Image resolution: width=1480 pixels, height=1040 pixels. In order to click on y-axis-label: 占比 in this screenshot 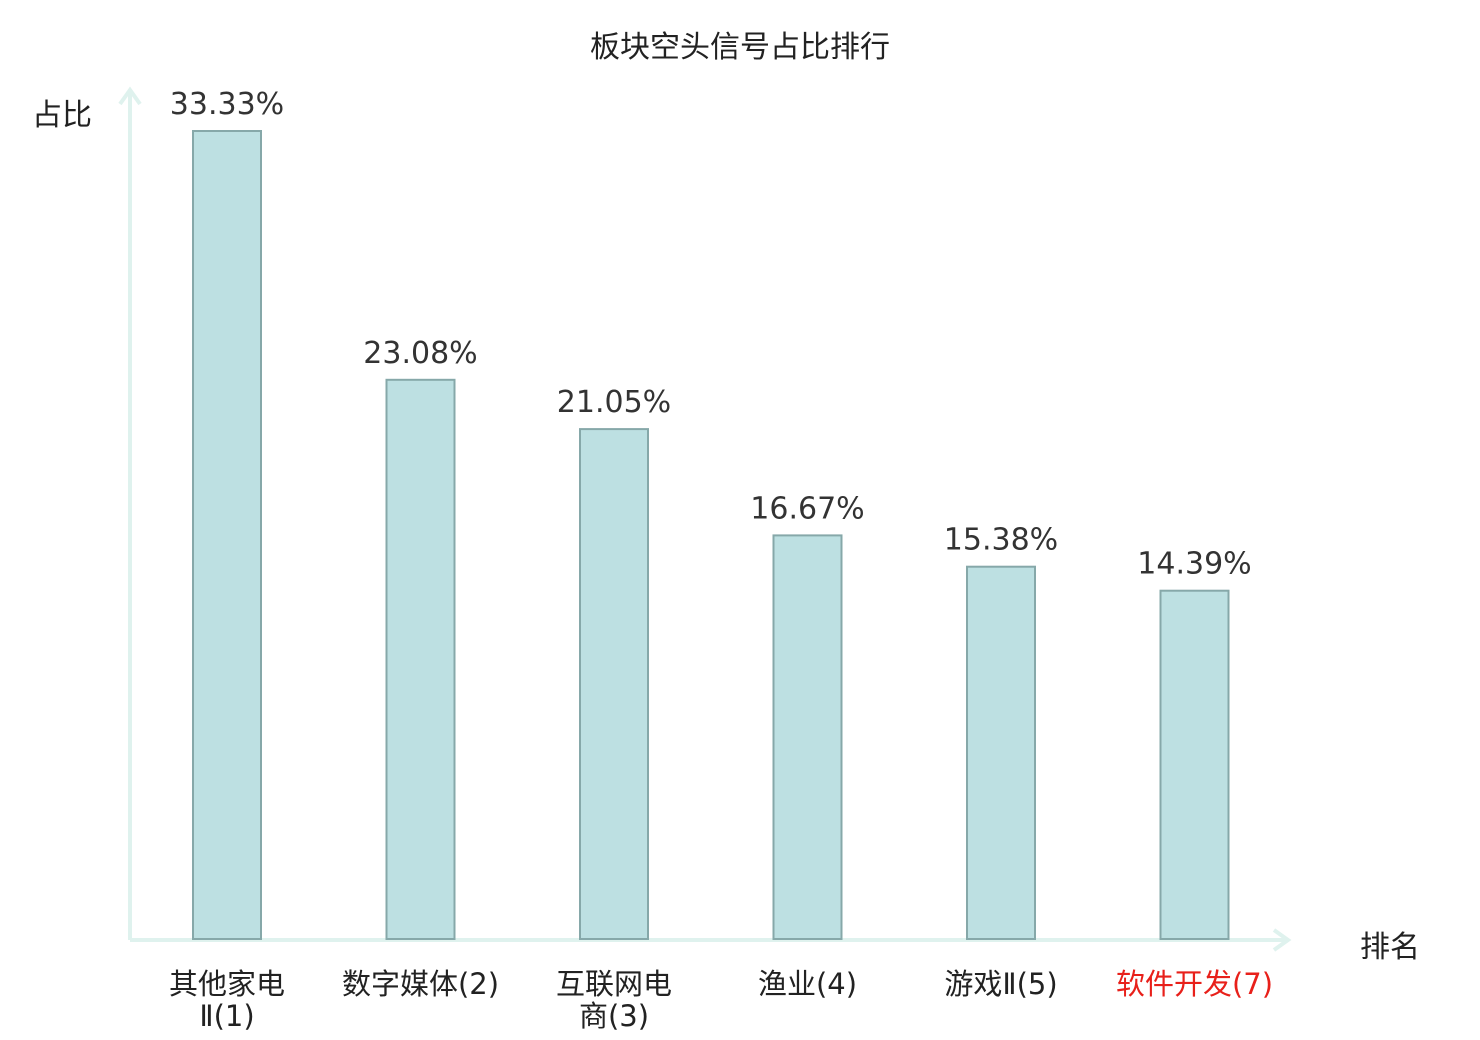, I will do `click(62, 115)`.